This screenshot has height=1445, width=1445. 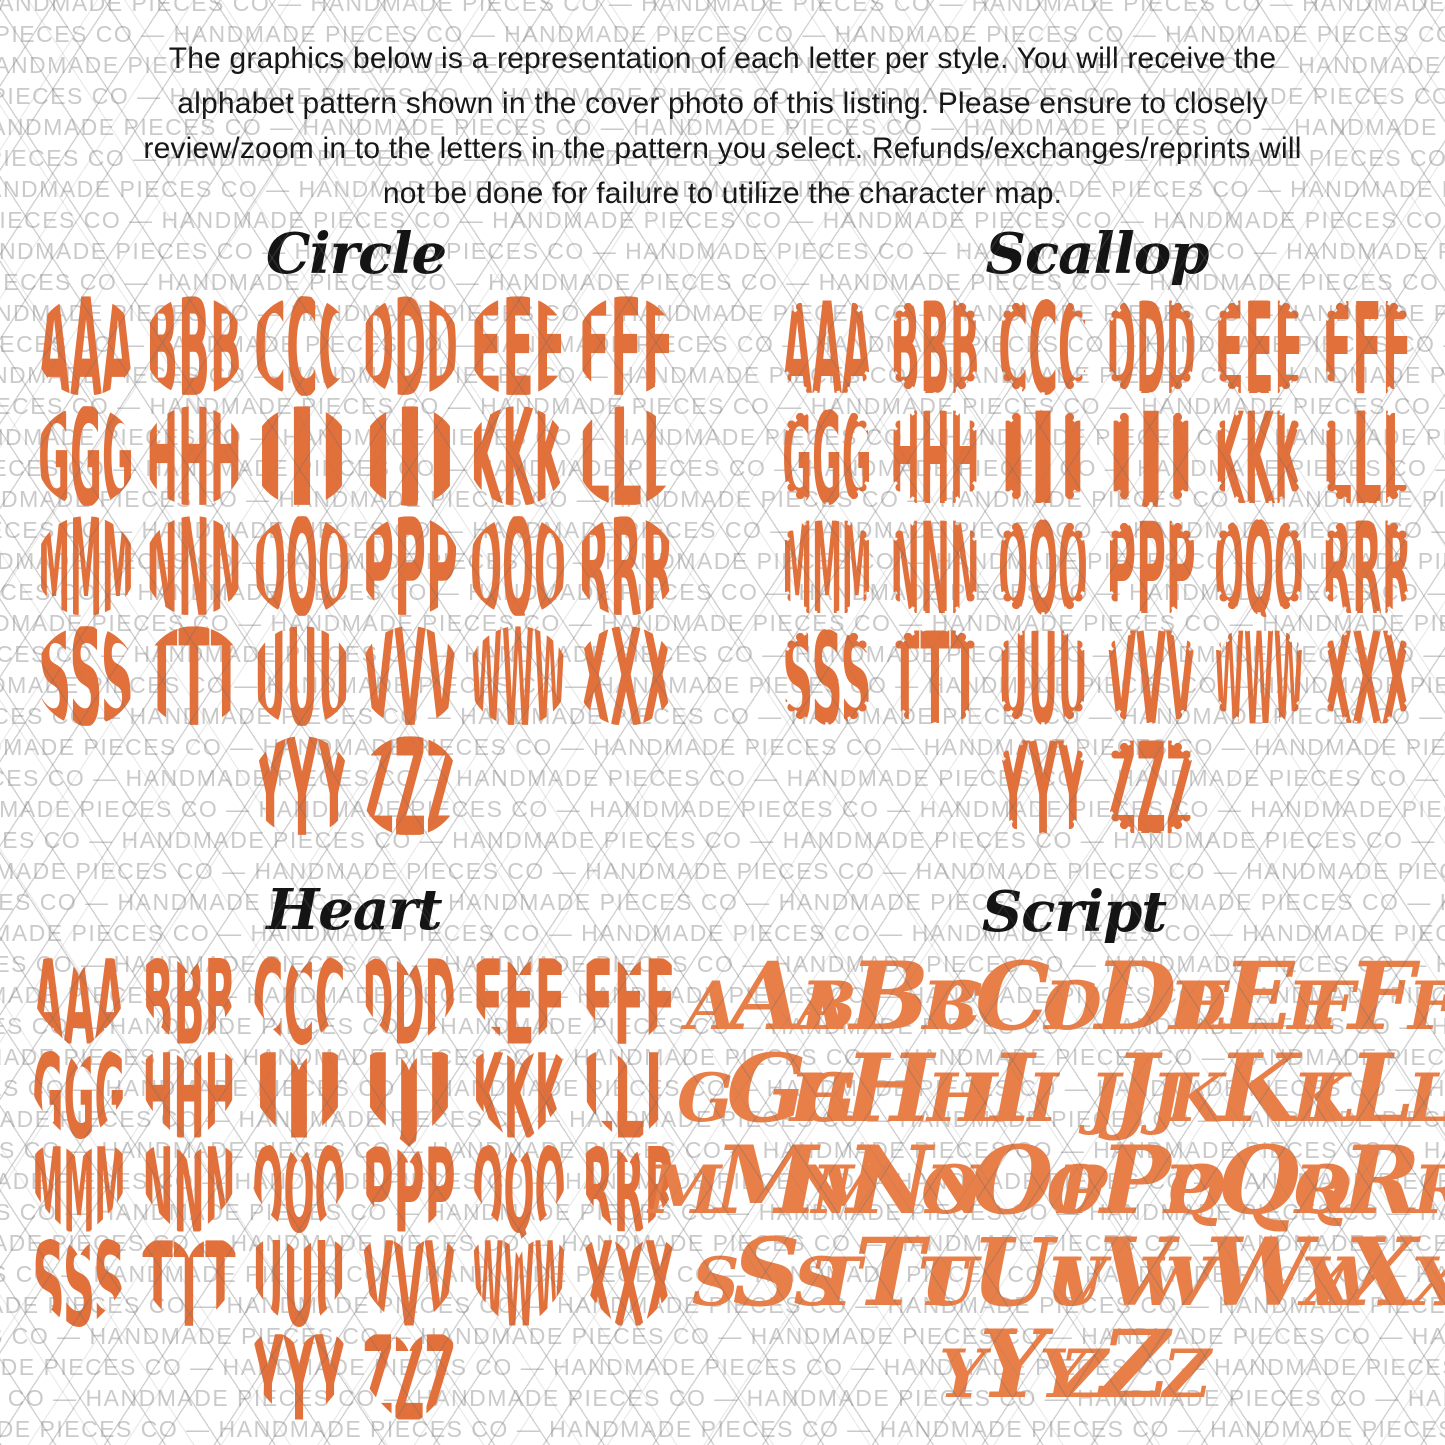 I want to click on script-letter: M, so click(x=685, y=1190).